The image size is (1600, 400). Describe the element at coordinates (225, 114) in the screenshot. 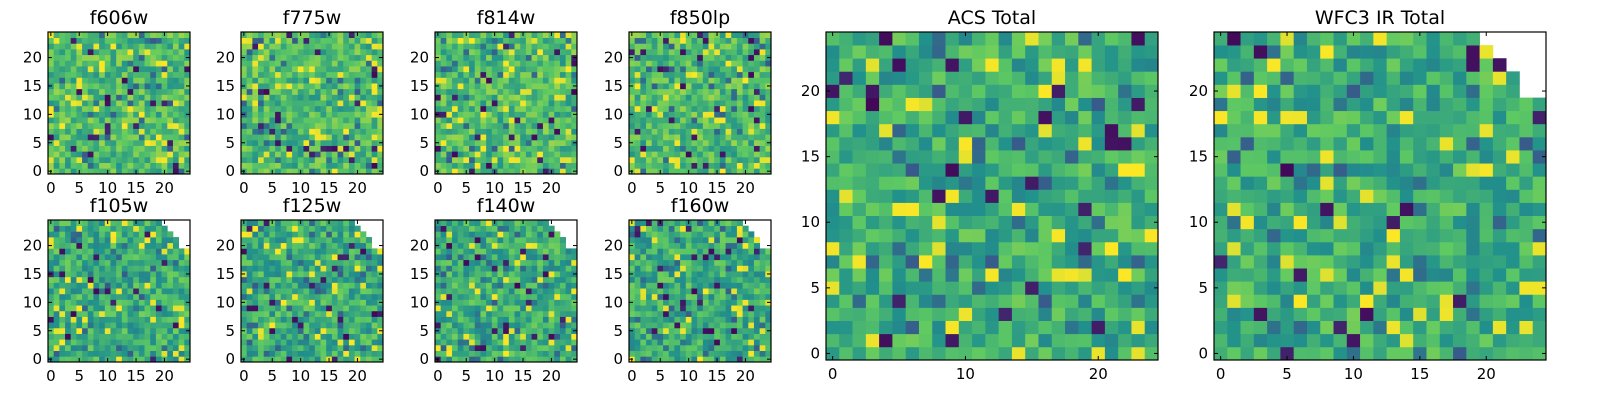

I see `y-tick-label: 10` at that location.